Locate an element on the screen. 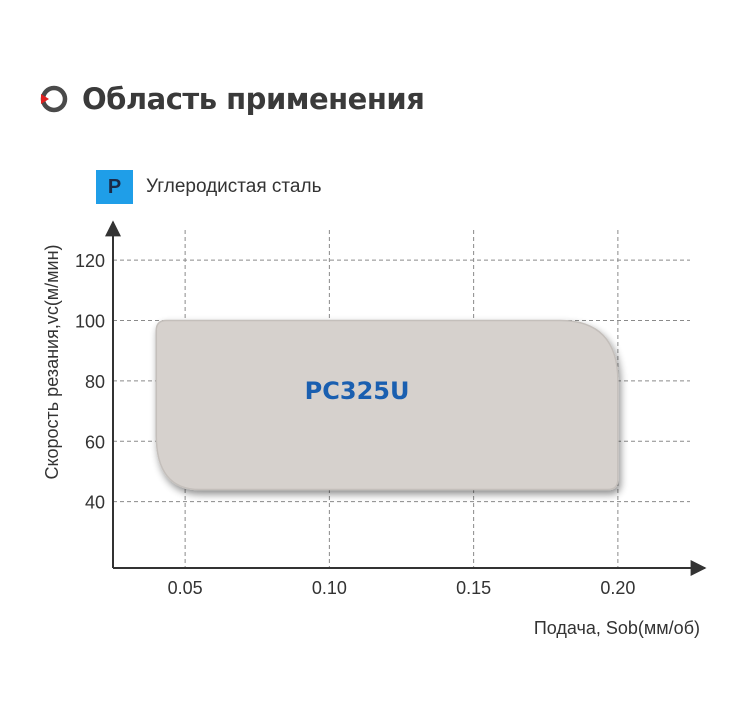 Image resolution: width=750 pixels, height=721 pixels. region-label: PC325U is located at coordinates (357, 391).